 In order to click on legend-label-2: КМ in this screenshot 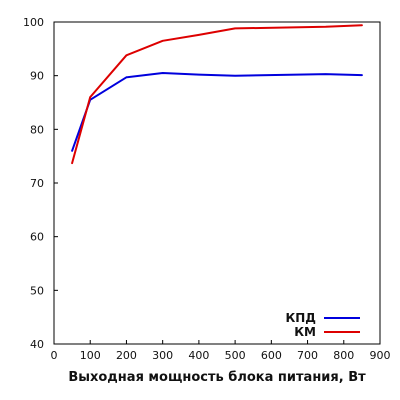, I will do `click(305, 332)`.